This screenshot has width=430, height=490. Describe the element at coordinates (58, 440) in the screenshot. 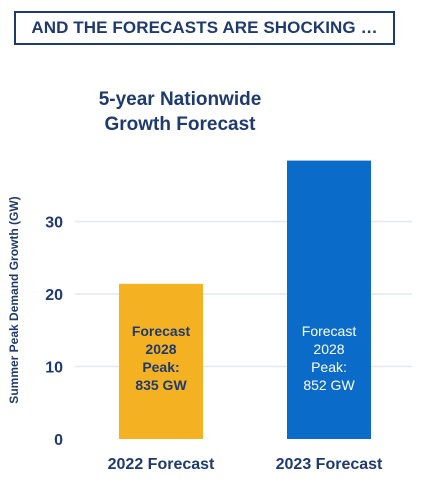

I see `y-tick-label: 0` at that location.